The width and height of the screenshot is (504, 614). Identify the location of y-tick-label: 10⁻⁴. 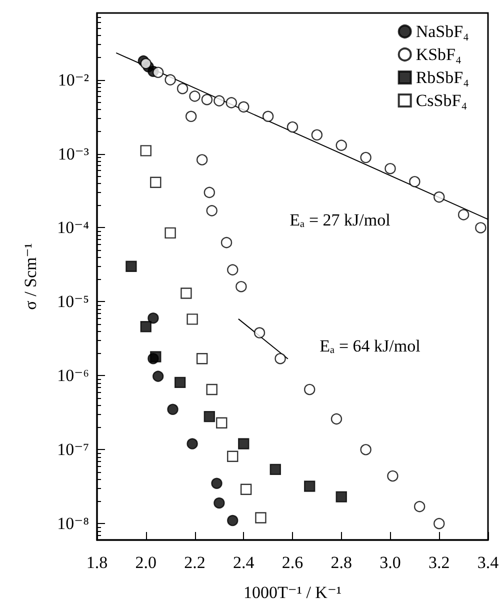
(73, 228).